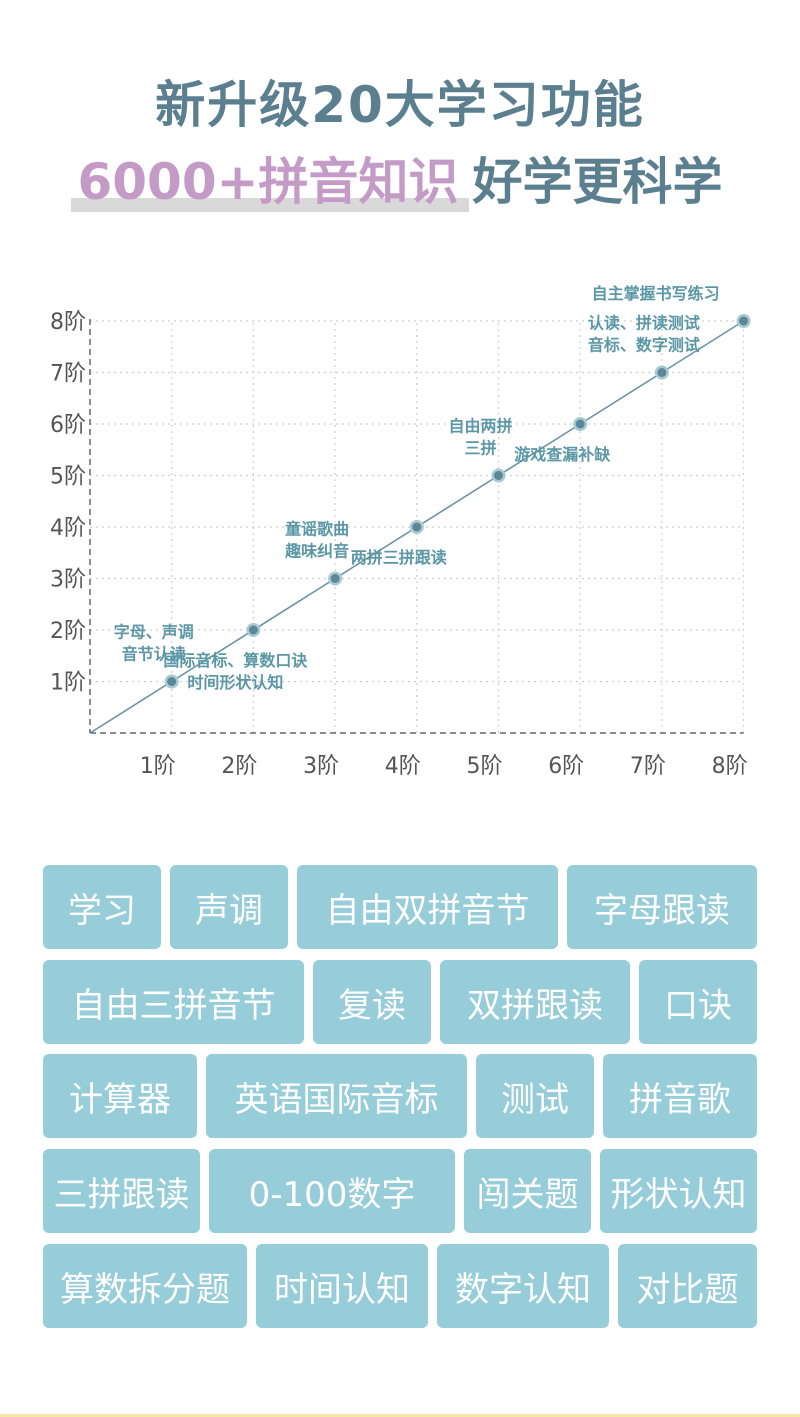 This screenshot has width=800, height=1417. I want to click on annotation-label: 自由两拼, so click(480, 426).